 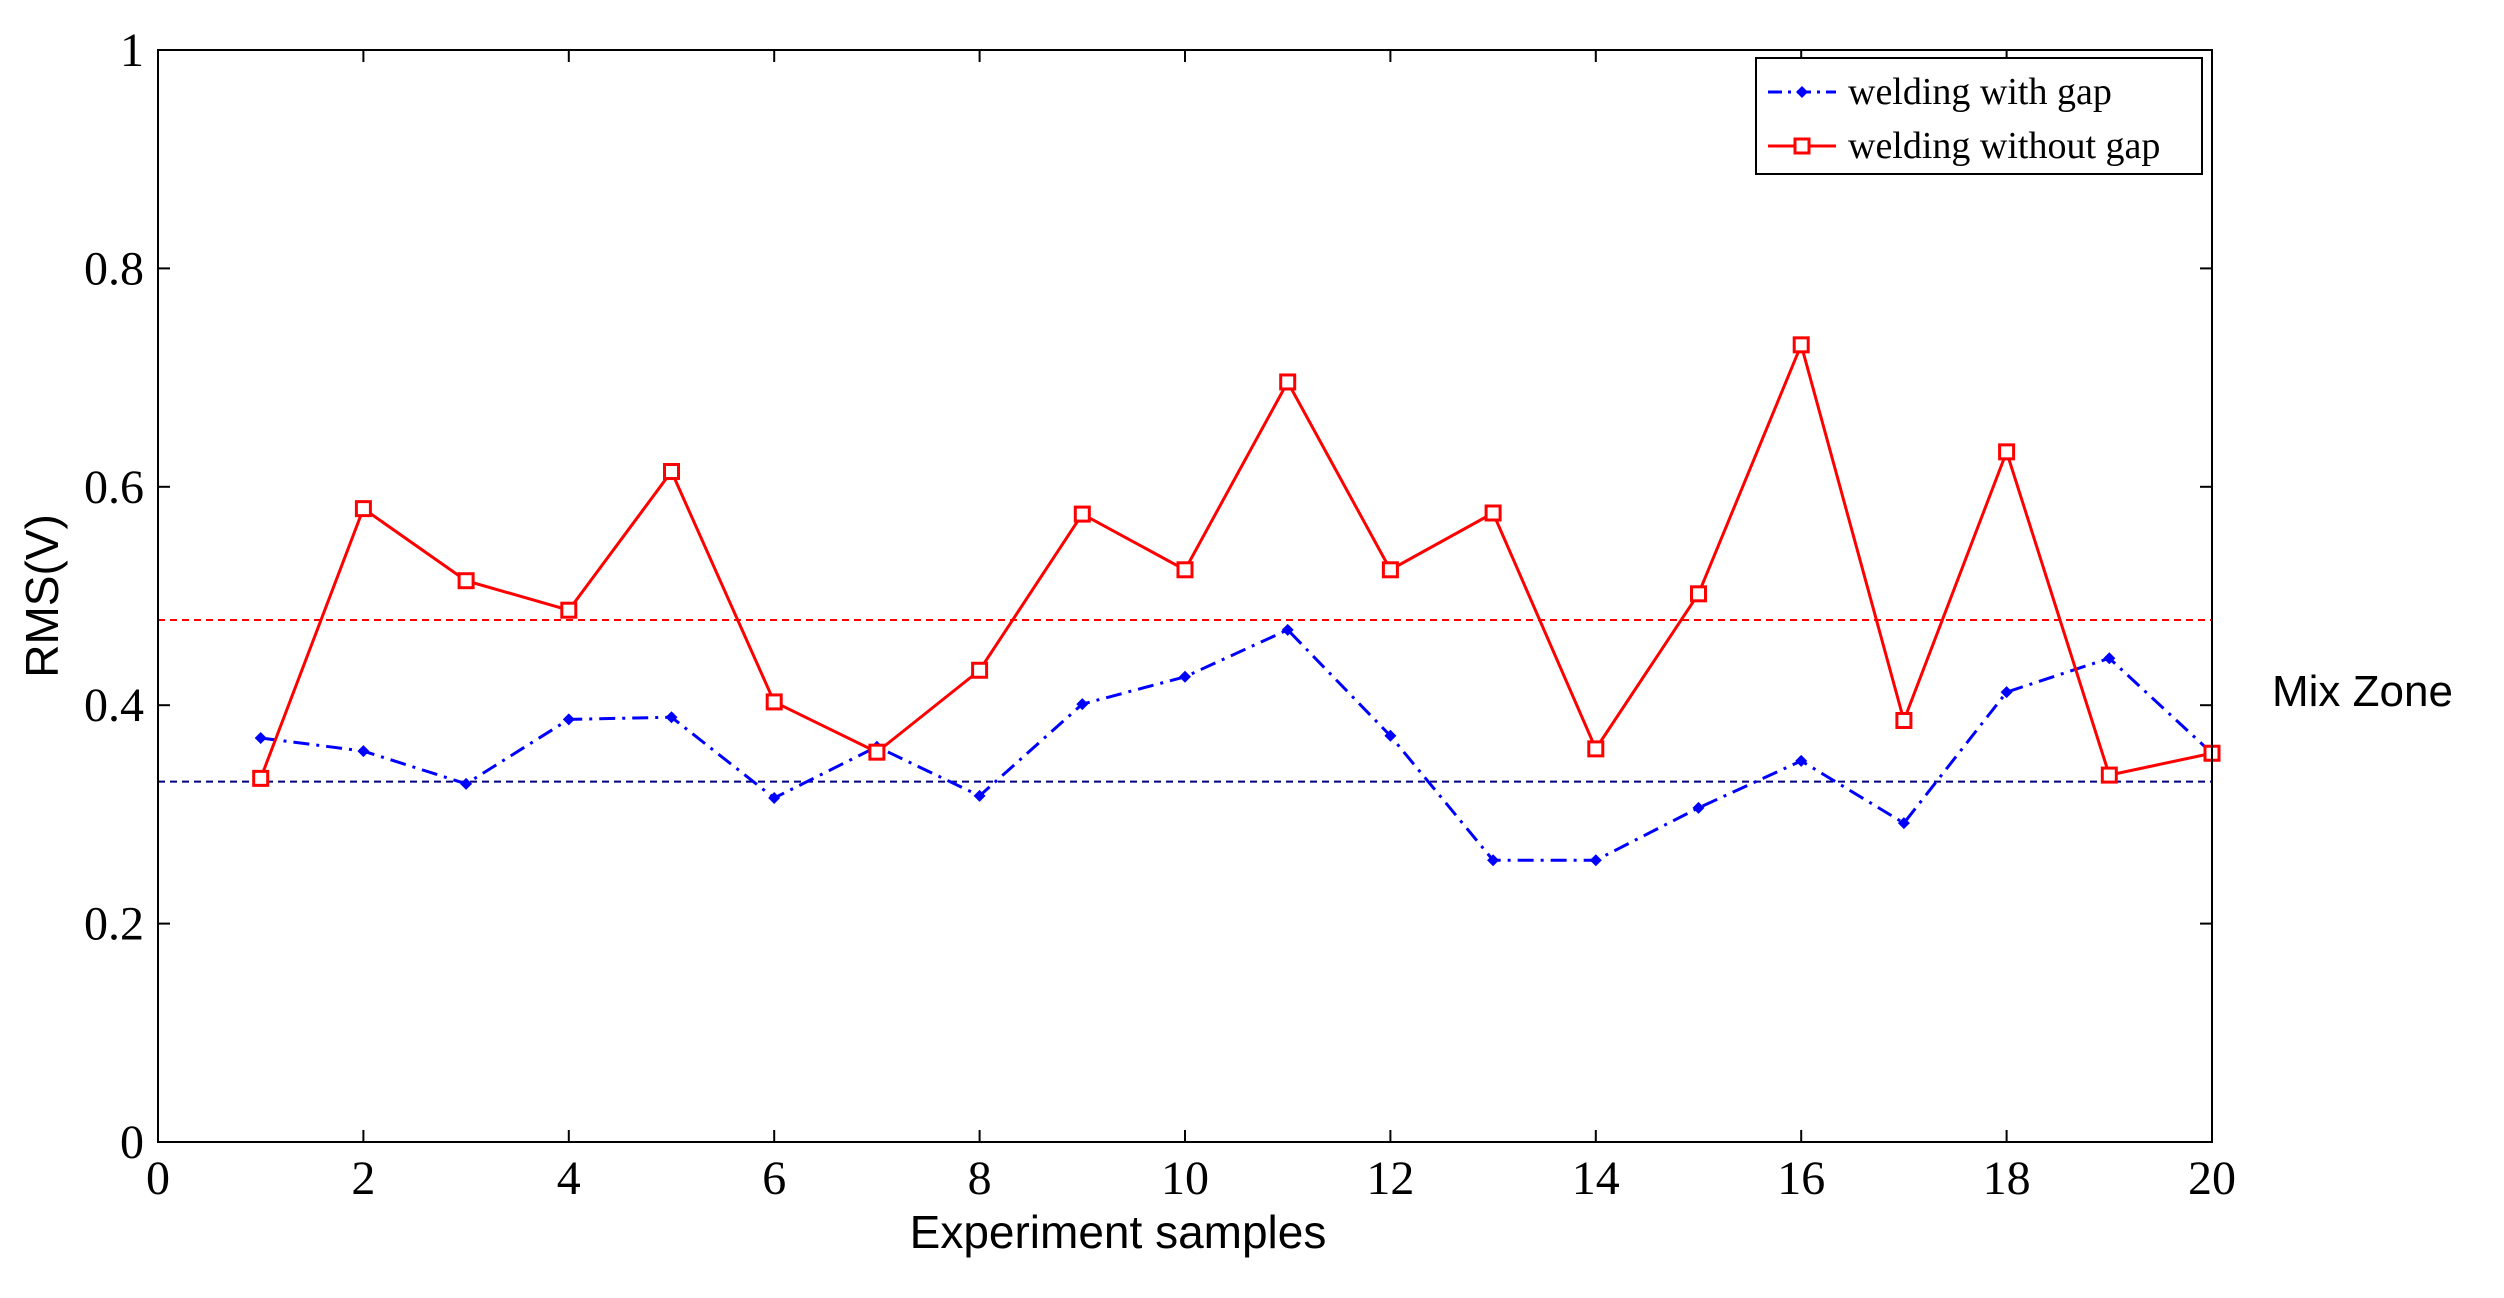 I want to click on x-tick-label: 16, so click(x=1801, y=1178).